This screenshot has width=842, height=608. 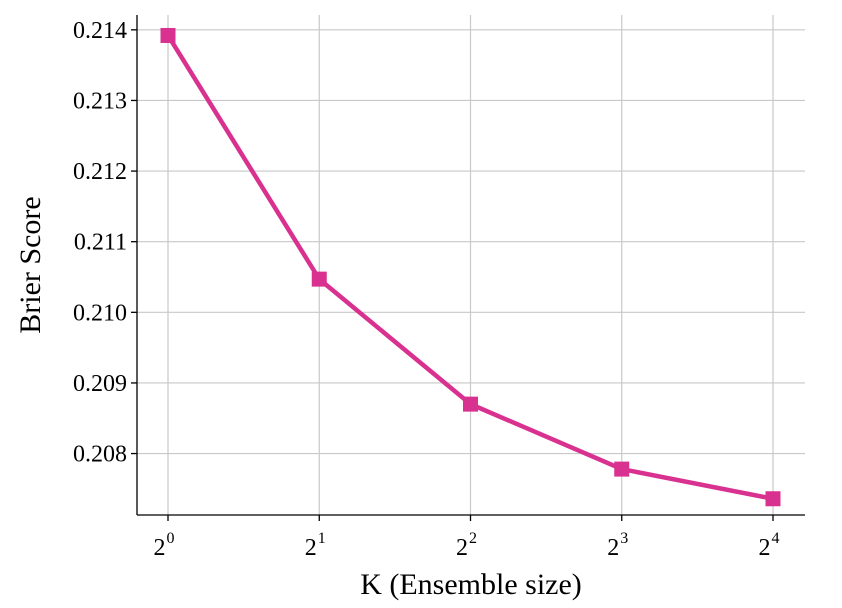 I want to click on y-tick-label: 0.208, so click(x=100, y=455).